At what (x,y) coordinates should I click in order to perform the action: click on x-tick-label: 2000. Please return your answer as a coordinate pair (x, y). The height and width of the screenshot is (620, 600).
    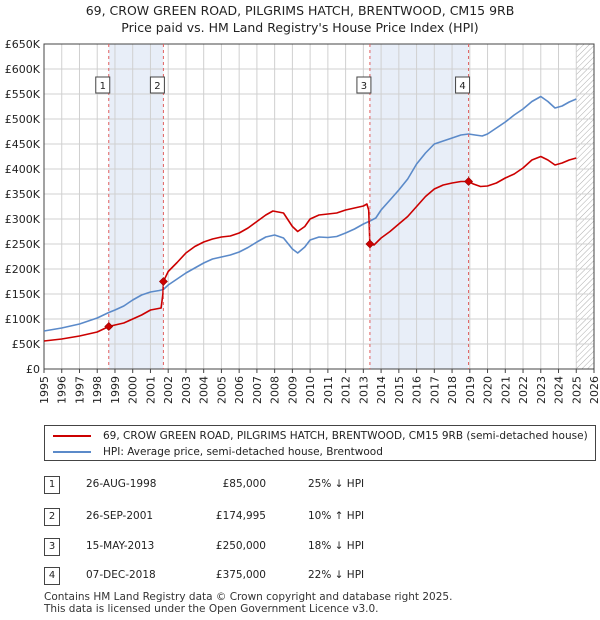
    Looking at the image, I should click on (133, 390).